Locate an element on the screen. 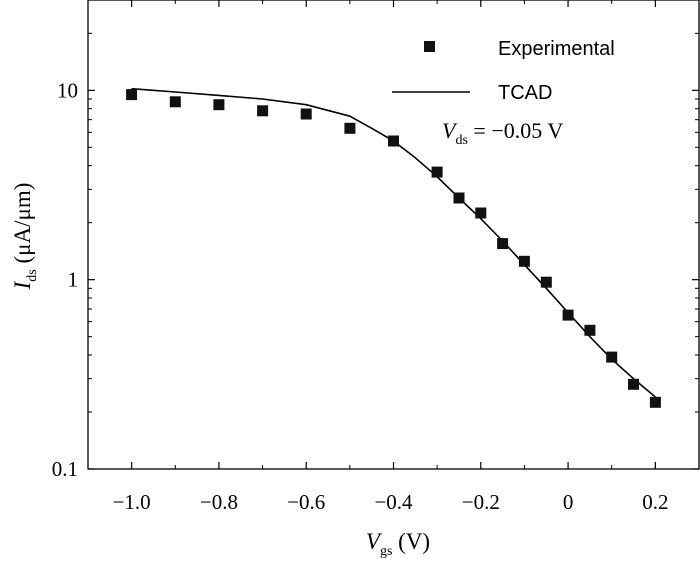 The width and height of the screenshot is (700, 564). legend-label-experimental: Experimental is located at coordinates (556, 49).